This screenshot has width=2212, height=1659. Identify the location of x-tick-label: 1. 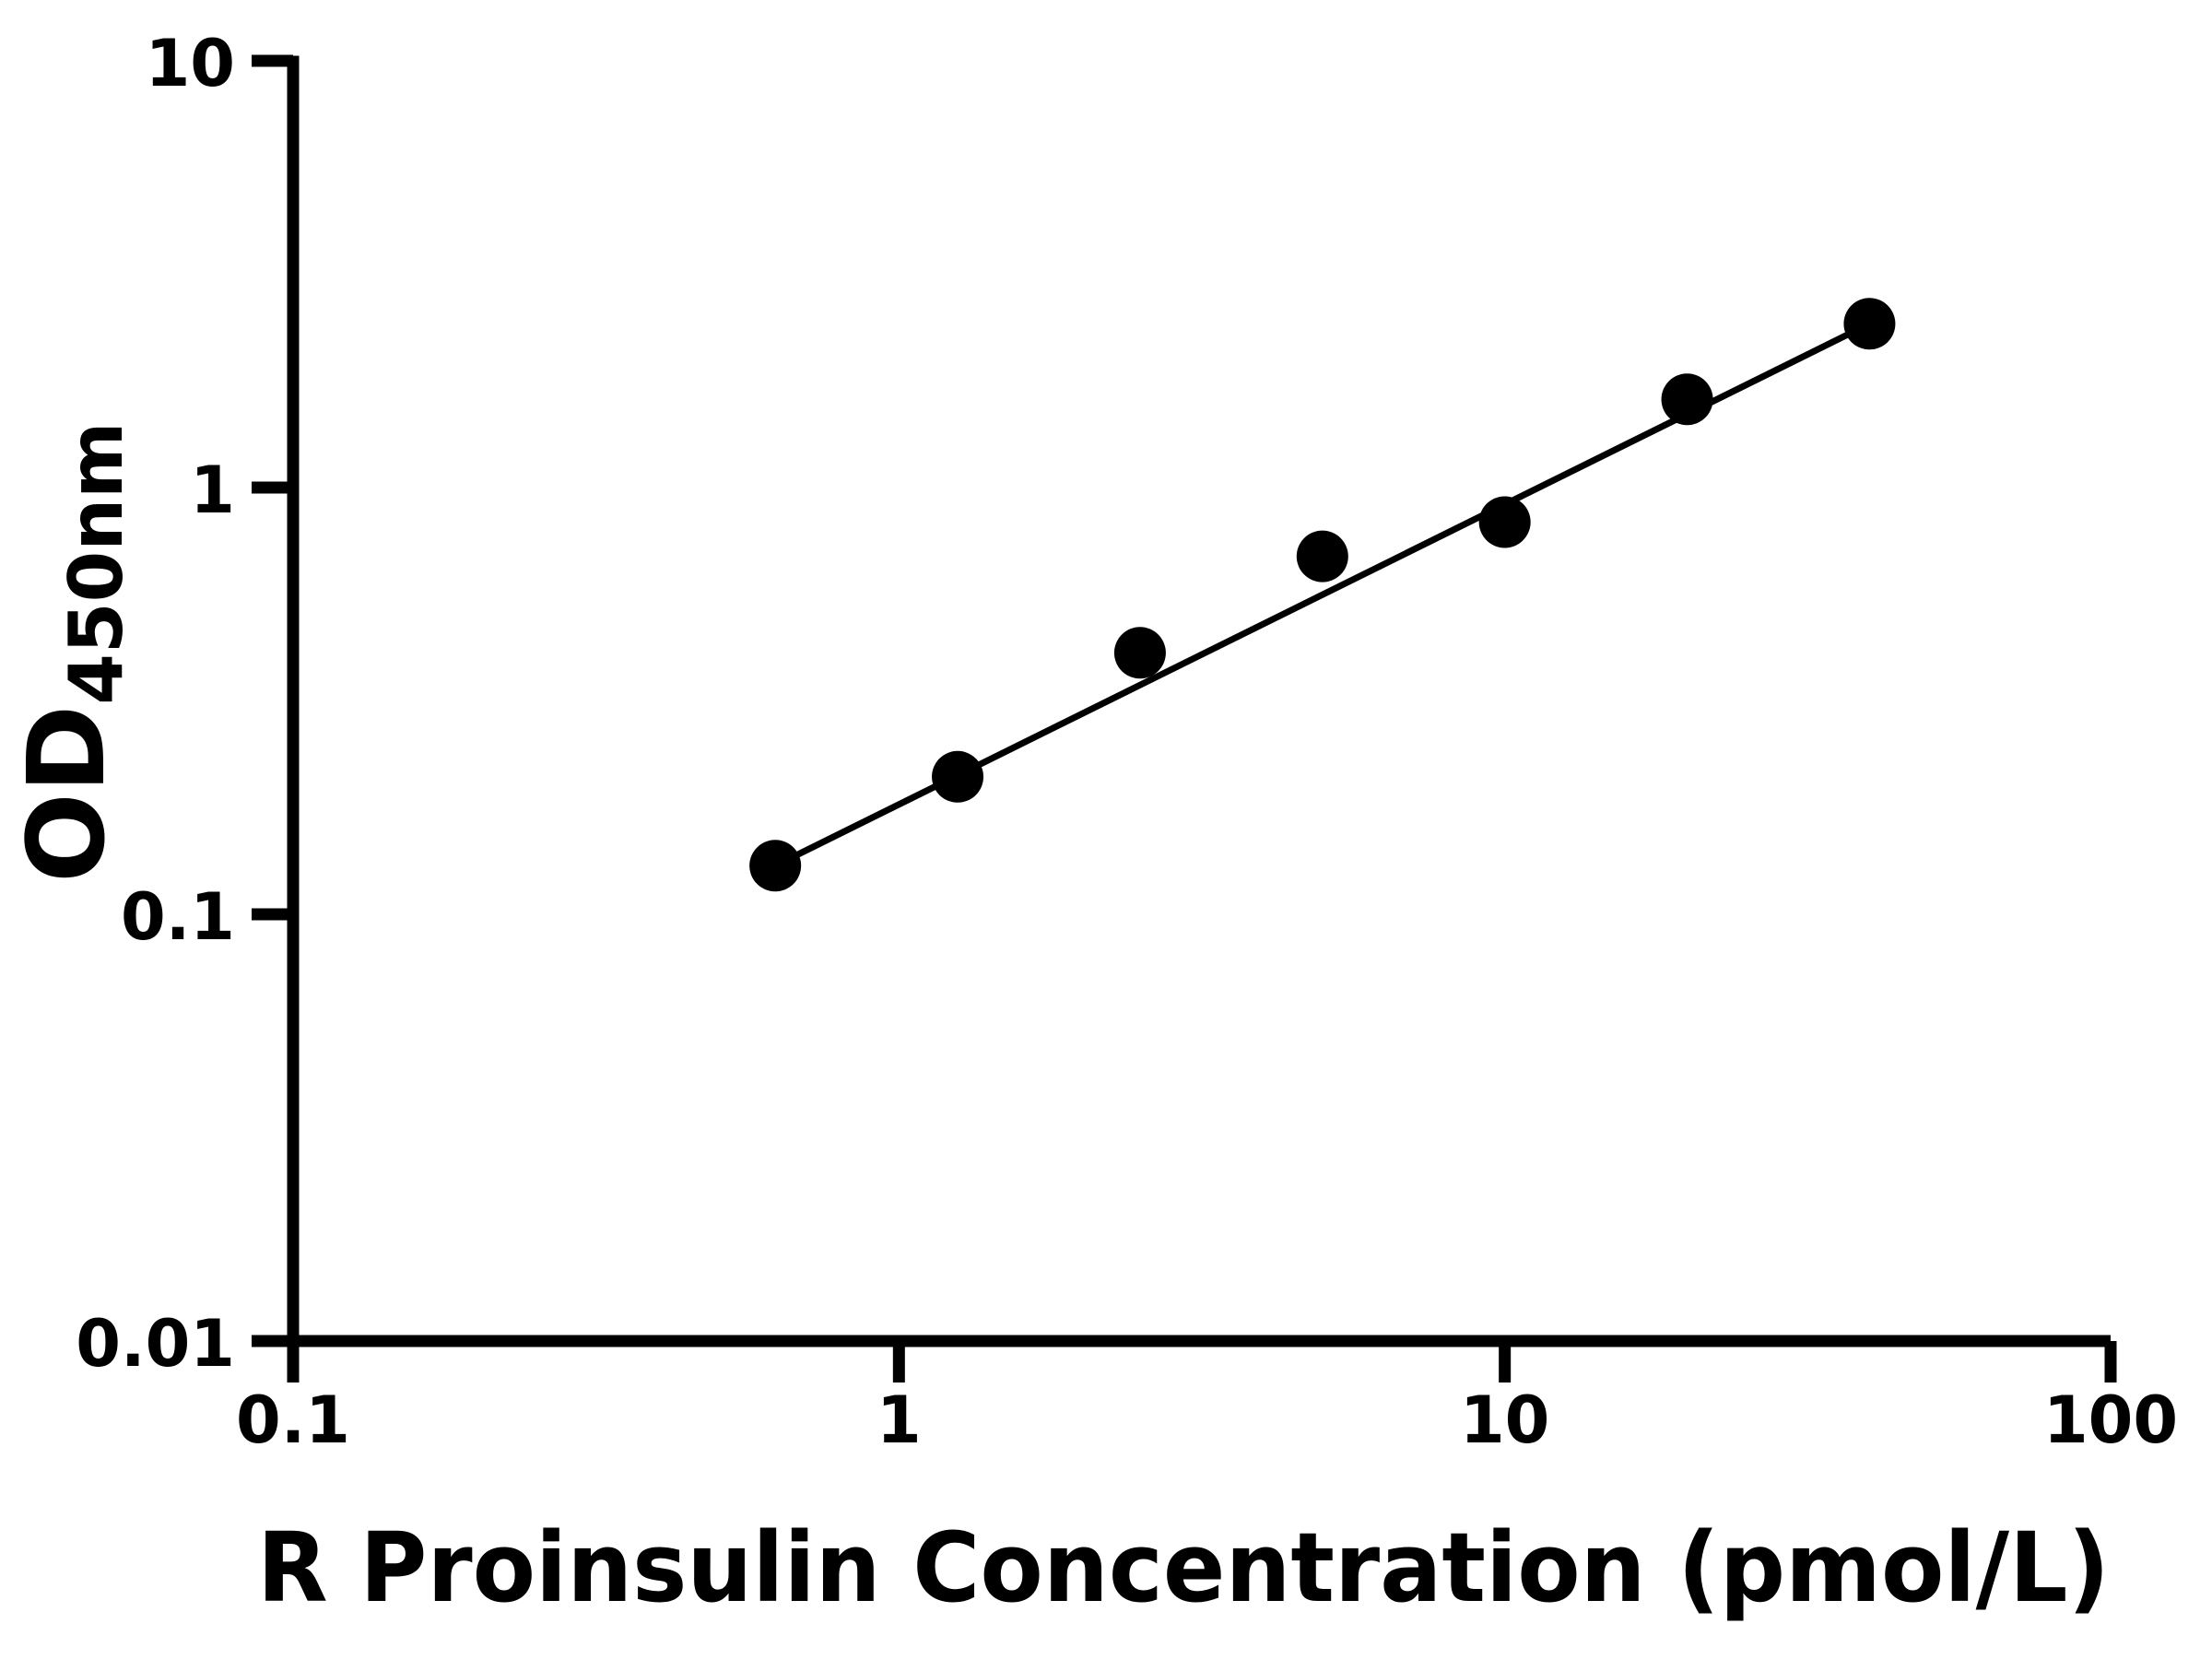
(899, 1420).